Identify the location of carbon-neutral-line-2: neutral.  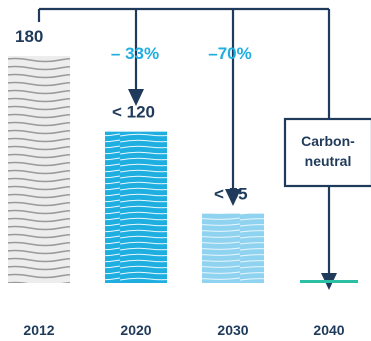
(328, 161).